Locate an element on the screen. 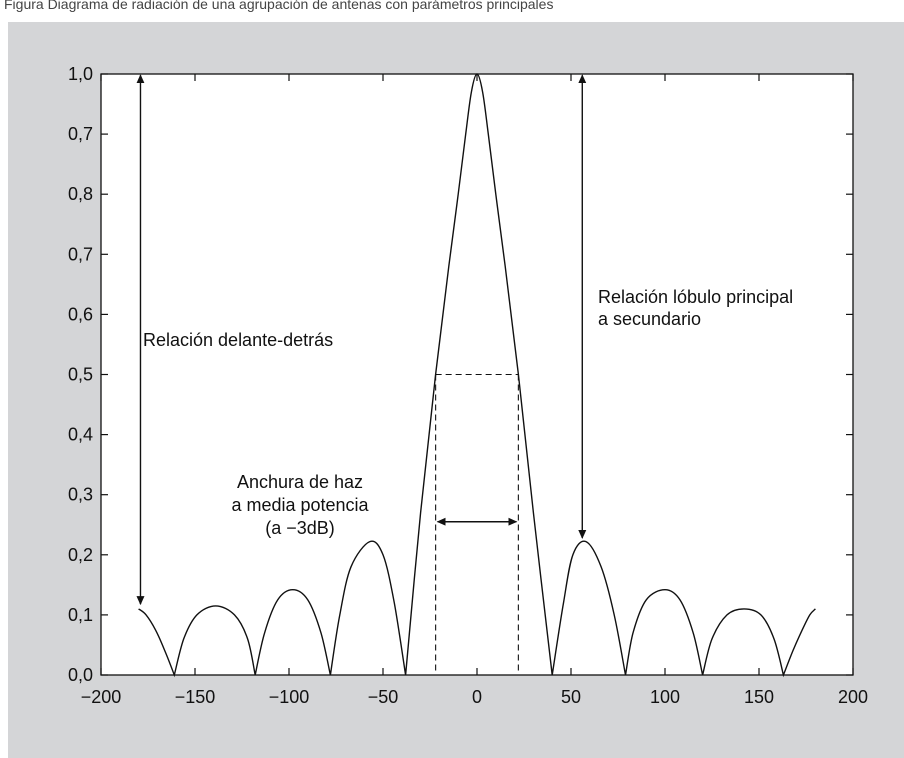 This screenshot has width=904, height=758. beamwidth-label-line3: (a −3dB) is located at coordinates (300, 528).